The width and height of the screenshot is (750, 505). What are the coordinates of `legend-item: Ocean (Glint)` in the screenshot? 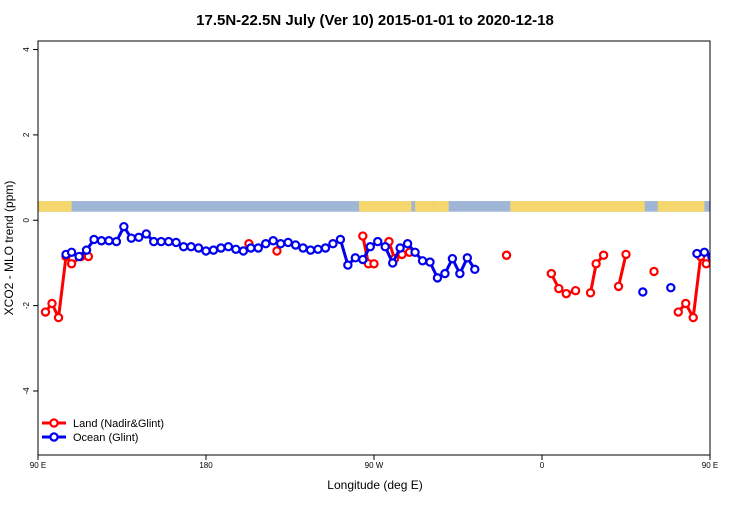 It's located at (90, 438).